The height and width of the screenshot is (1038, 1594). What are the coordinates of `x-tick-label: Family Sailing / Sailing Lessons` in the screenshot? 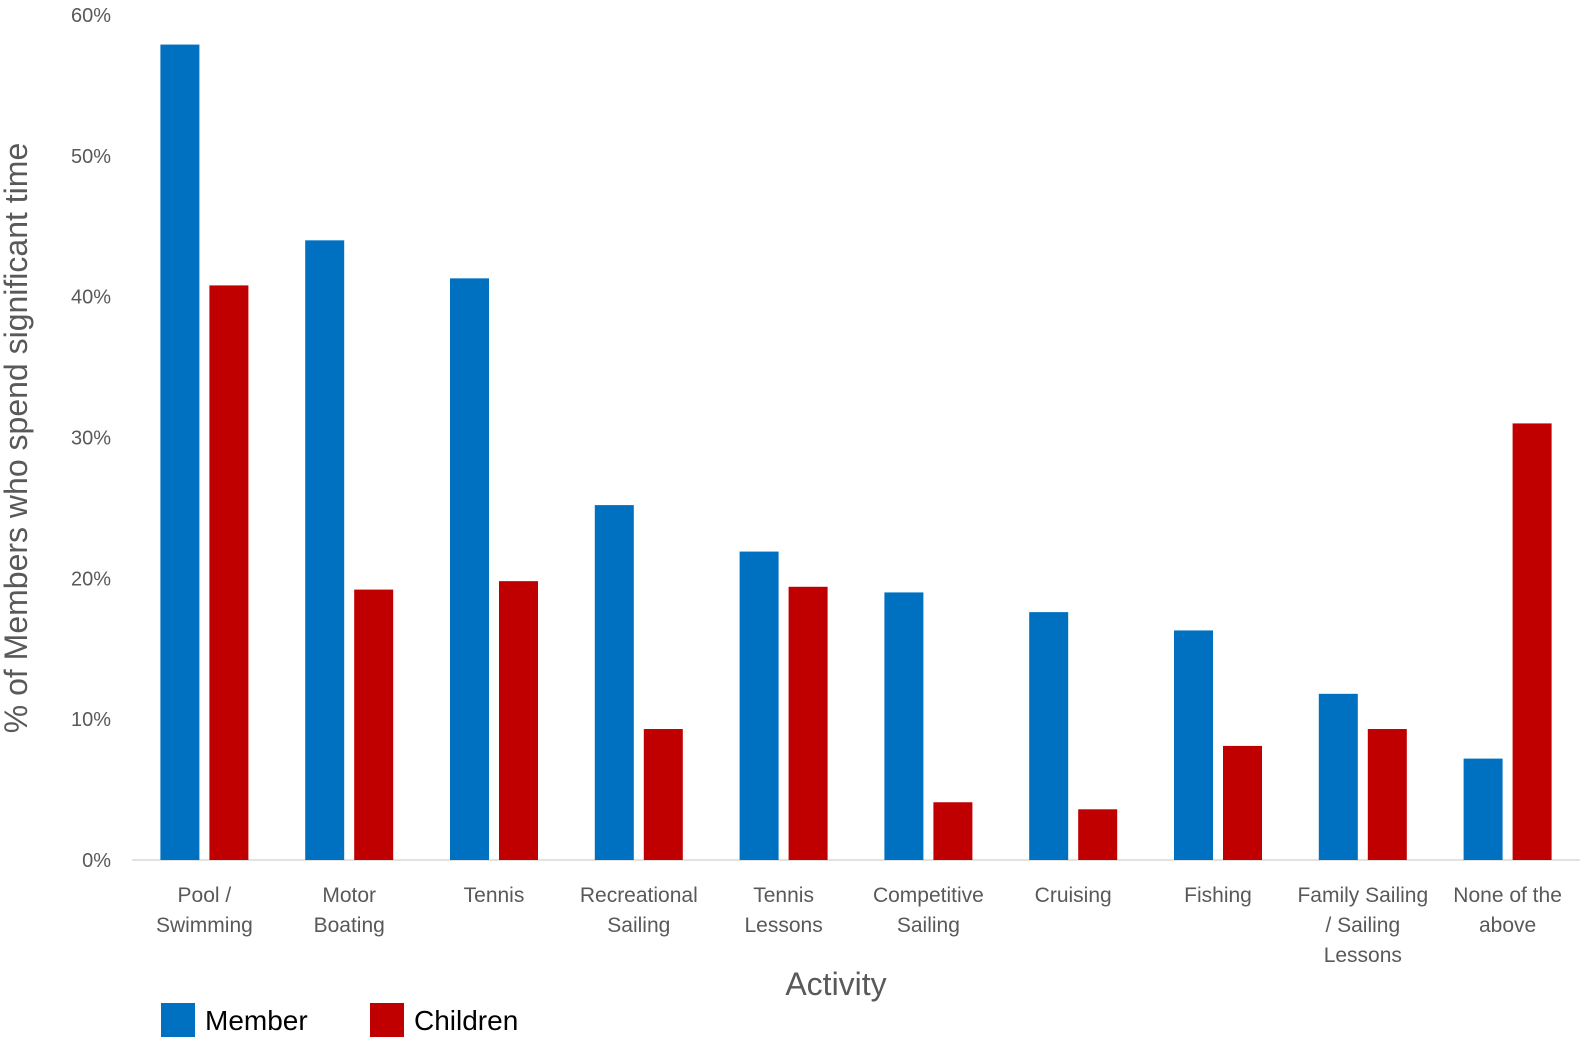 It's located at (1362, 925).